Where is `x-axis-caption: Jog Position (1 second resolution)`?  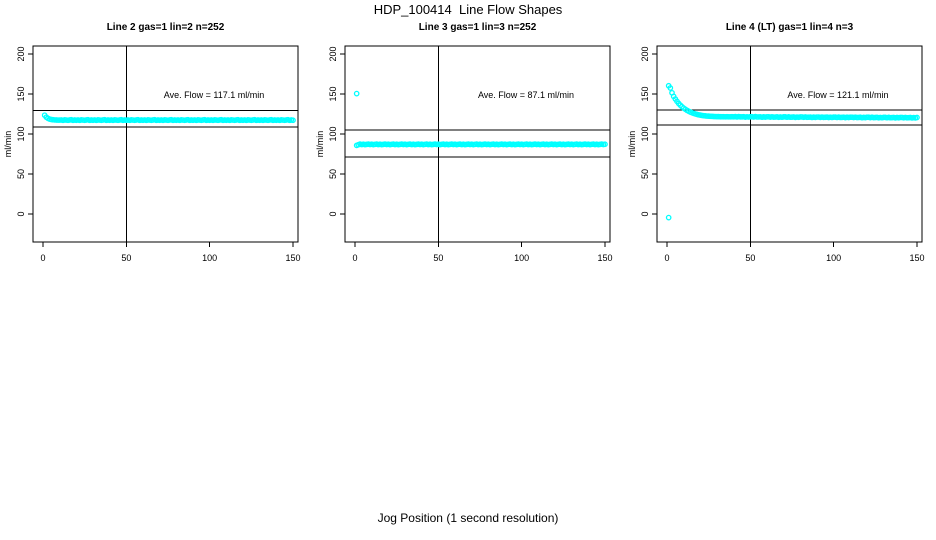 x-axis-caption: Jog Position (1 second resolution) is located at coordinates (468, 518).